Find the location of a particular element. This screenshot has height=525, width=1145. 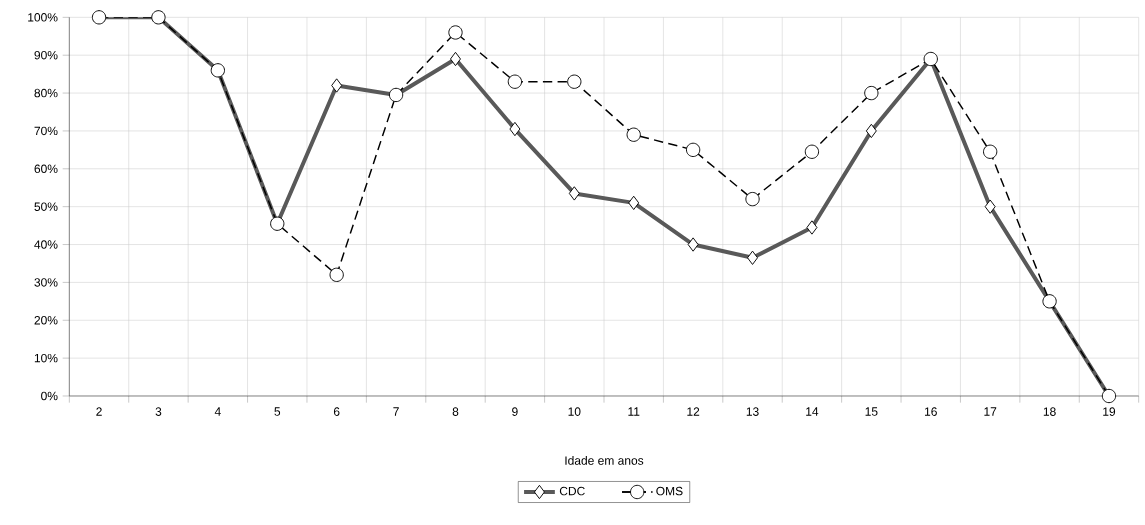

x-tick-label: 14 is located at coordinates (812, 411).